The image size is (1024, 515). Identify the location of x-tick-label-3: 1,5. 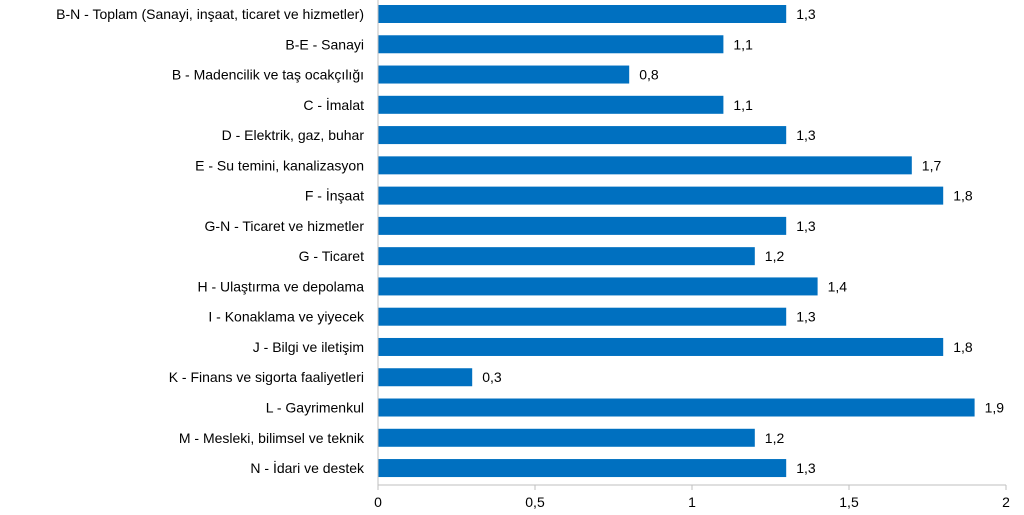
(849, 502).